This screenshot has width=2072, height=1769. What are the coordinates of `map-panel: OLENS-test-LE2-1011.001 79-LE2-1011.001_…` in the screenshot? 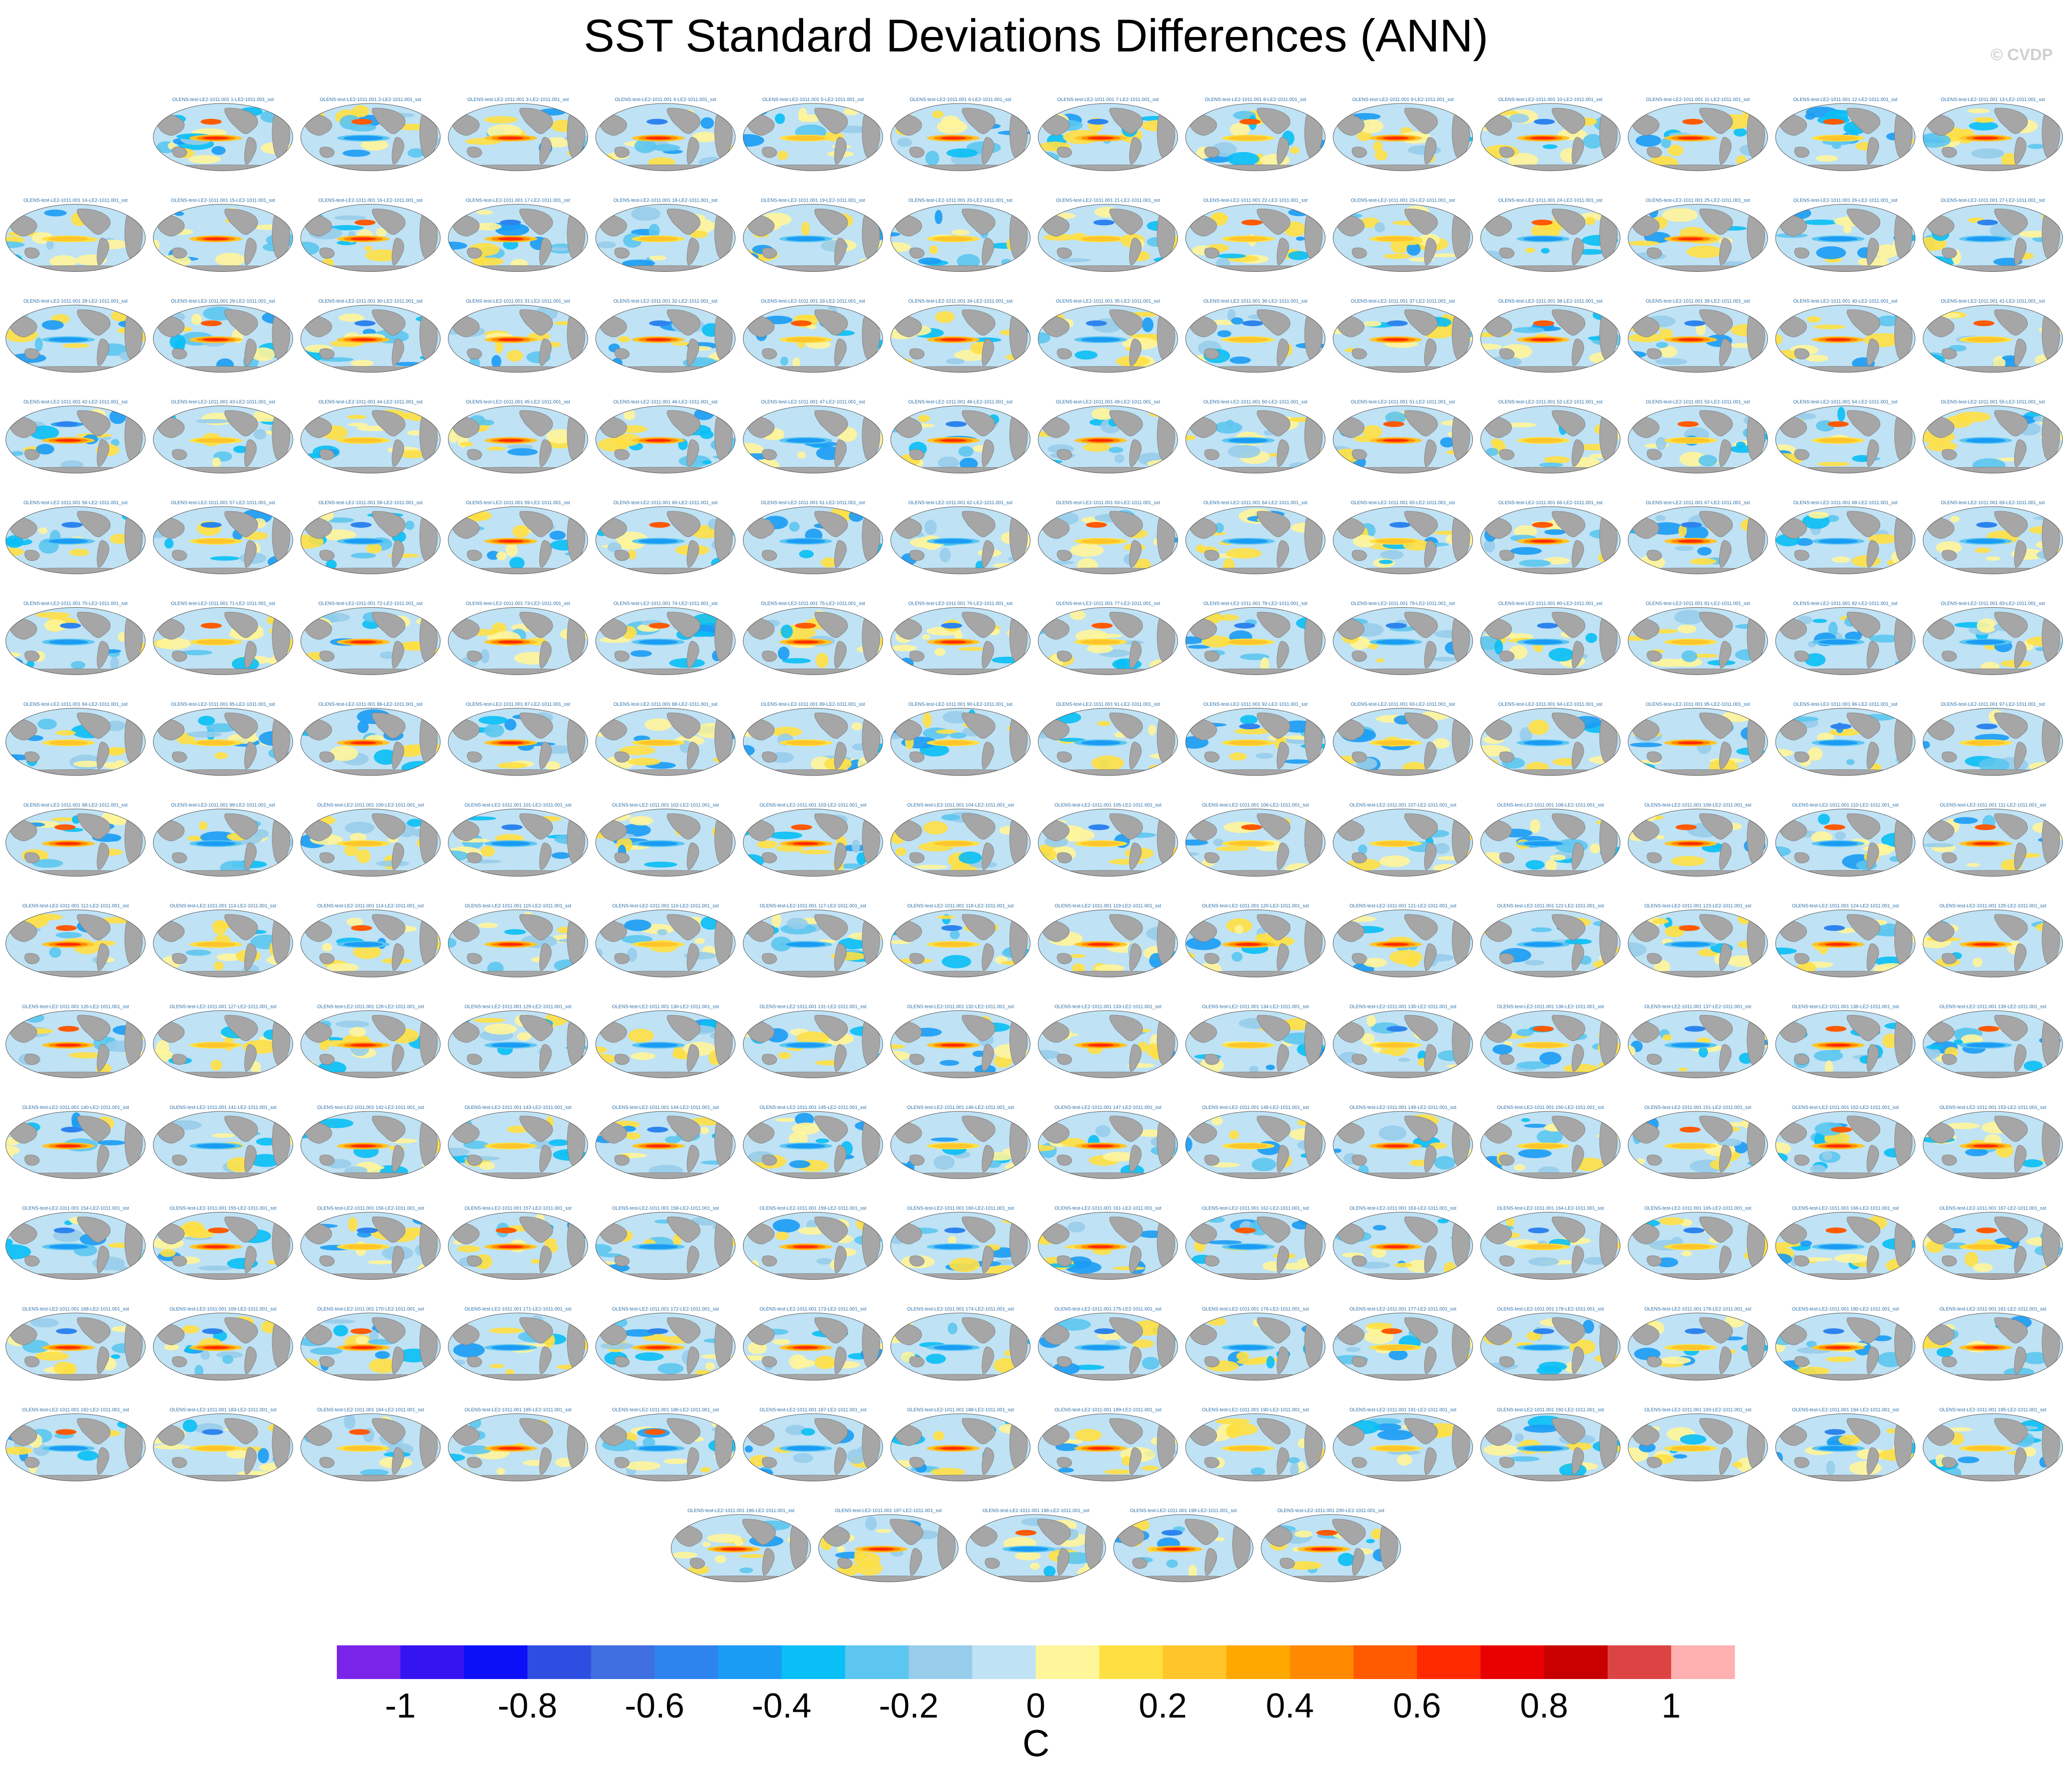 It's located at (1403, 638).